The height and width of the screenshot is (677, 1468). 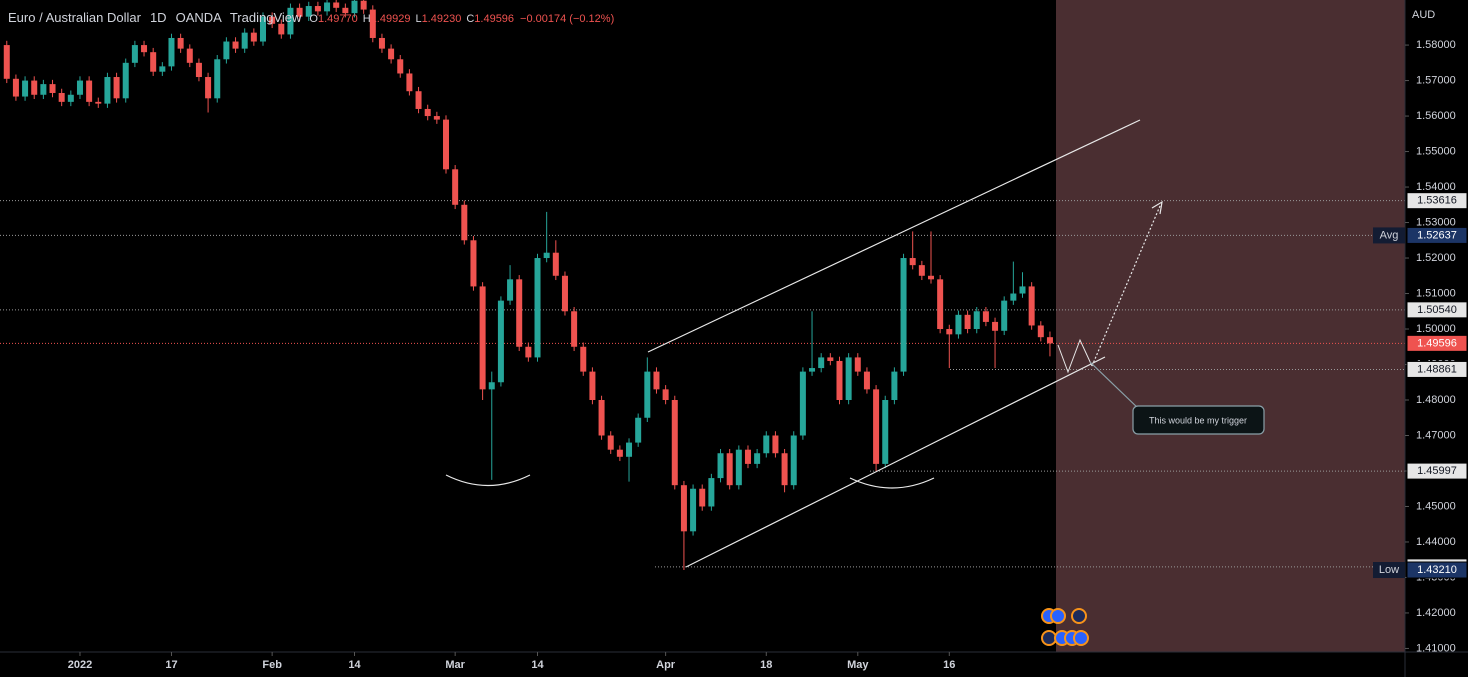 I want to click on zigzag, so click(x=1075, y=356).